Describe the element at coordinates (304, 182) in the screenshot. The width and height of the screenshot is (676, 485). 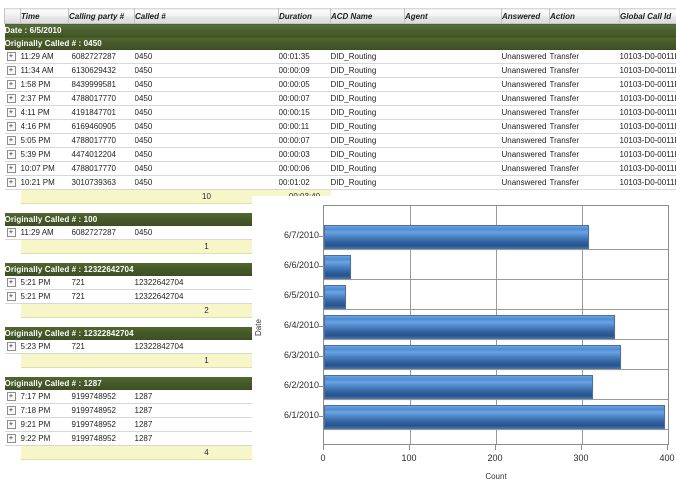
I see `cell-duration: 00:01:02` at that location.